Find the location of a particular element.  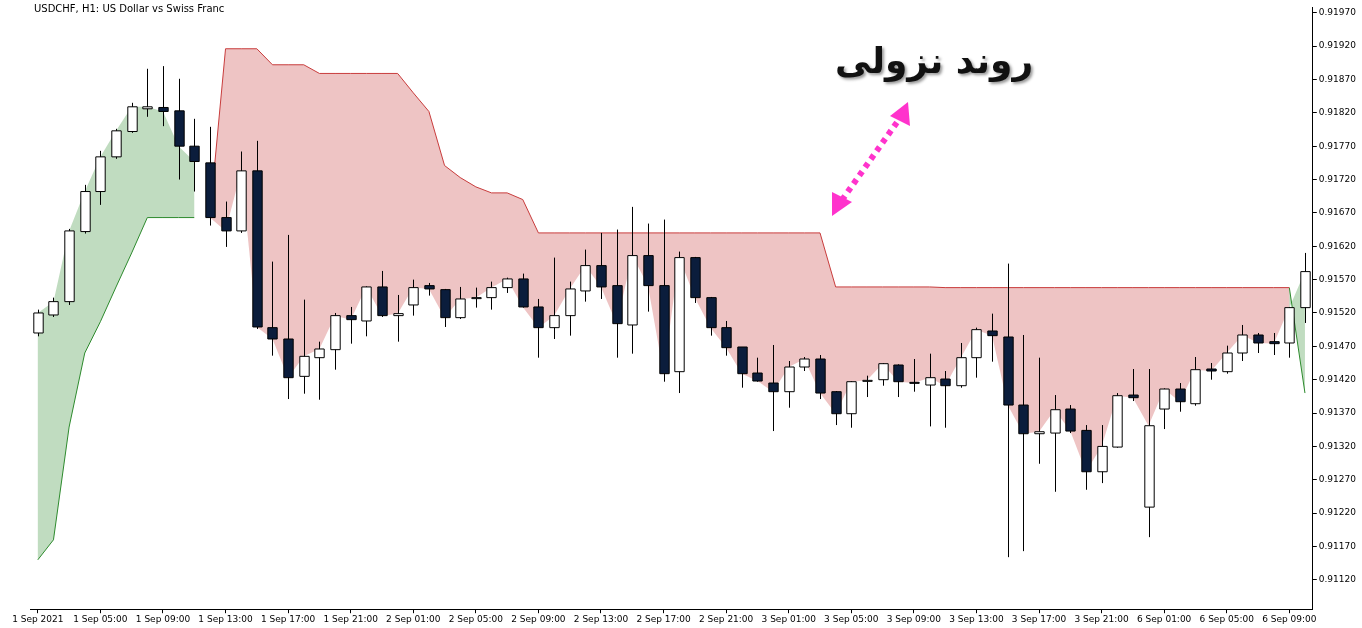

y-tick-label: 0.91870 is located at coordinates (1337, 78).